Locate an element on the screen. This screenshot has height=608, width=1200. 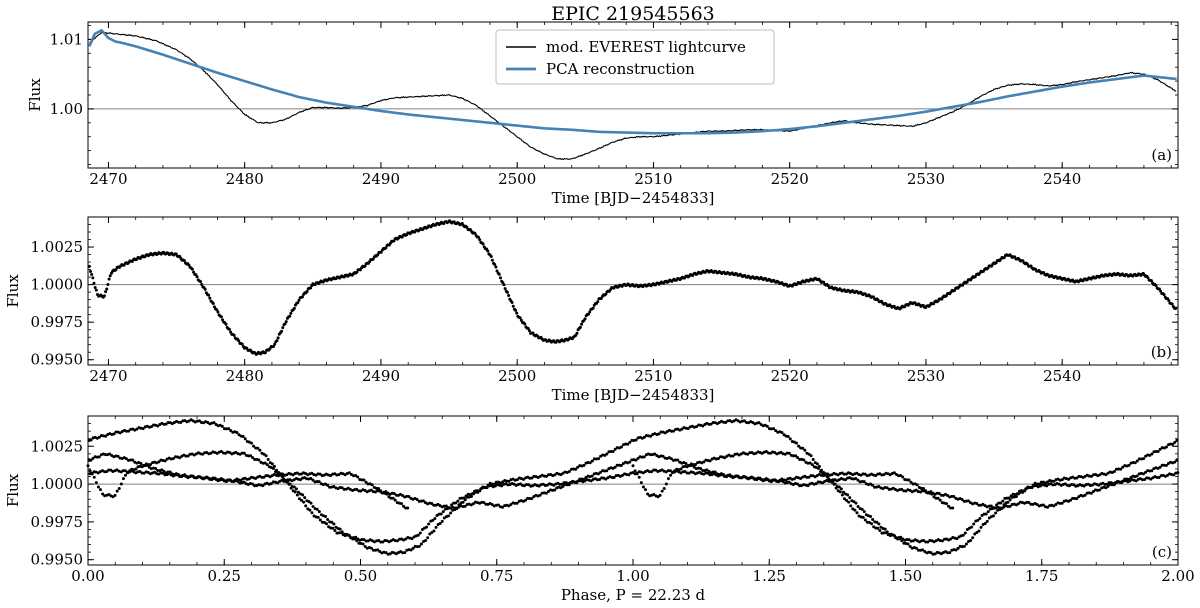
legend-box is located at coordinates (635, 57).